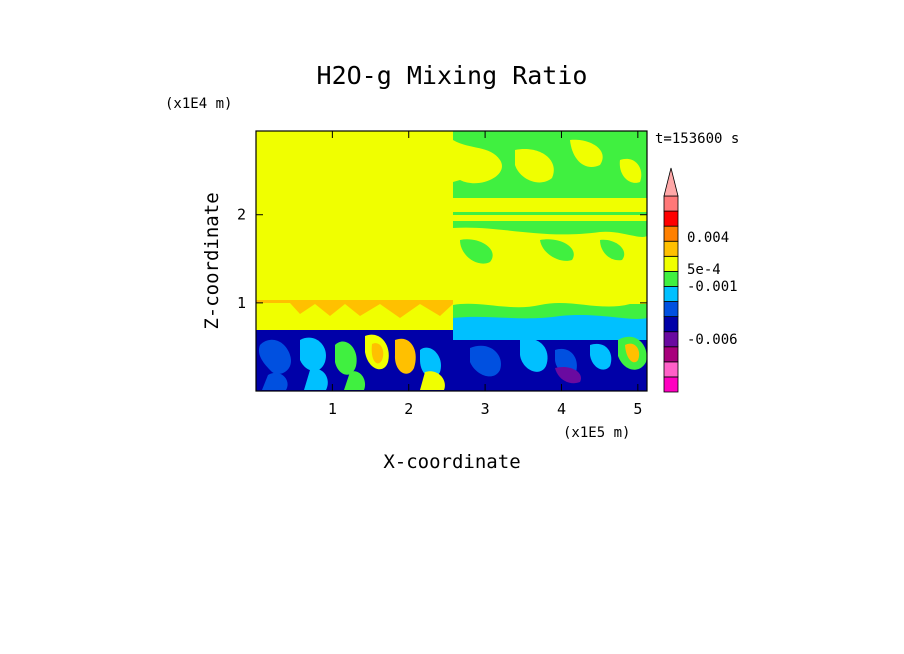 Image resolution: width=904 pixels, height=654 pixels. What do you see at coordinates (332, 409) in the screenshot?
I see `x-tick-label: 1` at bounding box center [332, 409].